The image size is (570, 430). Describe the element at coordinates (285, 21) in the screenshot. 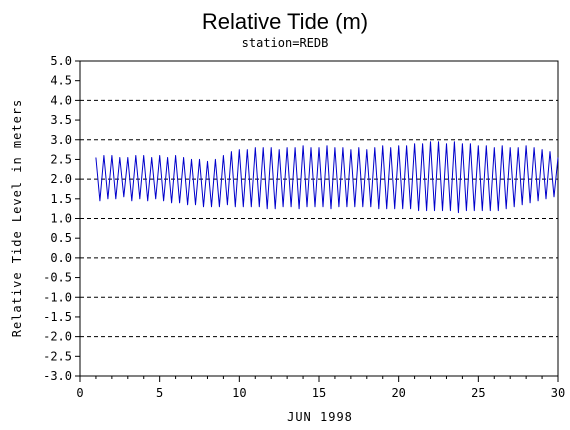

I see `chart-title: Relative Tide (m)` at that location.